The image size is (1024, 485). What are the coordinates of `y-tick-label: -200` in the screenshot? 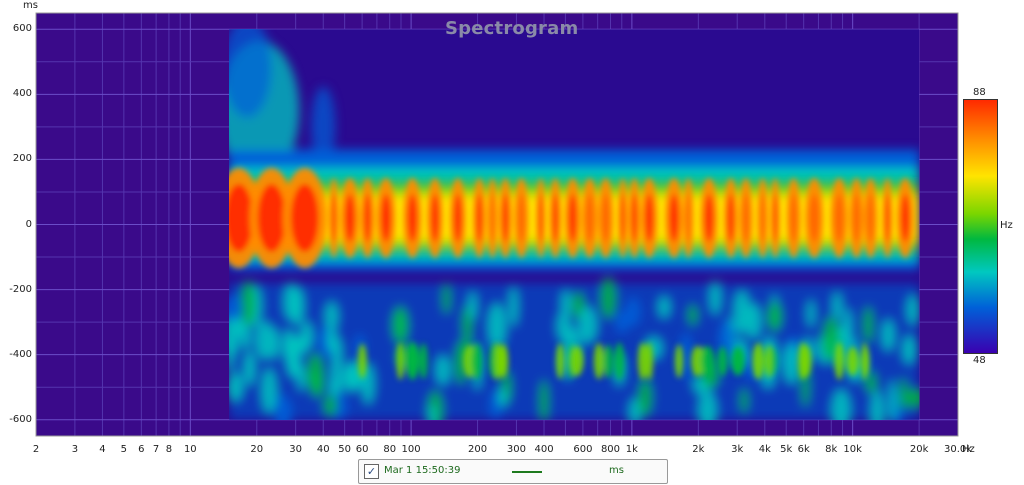 It's located at (20, 289).